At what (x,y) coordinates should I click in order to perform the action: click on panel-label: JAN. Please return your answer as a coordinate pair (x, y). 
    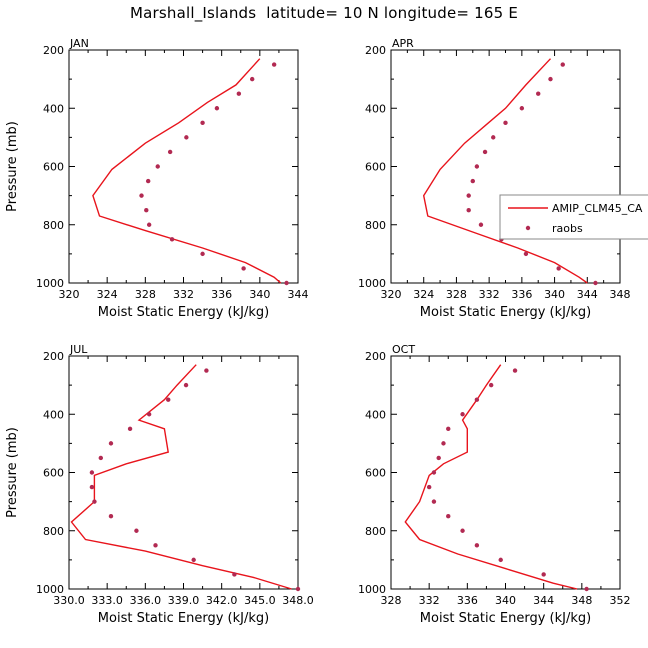
    Looking at the image, I should click on (79, 43).